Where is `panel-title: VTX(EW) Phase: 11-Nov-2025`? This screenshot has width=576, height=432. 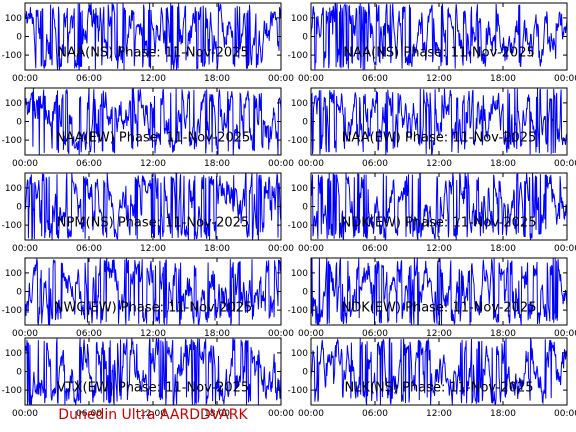 panel-title: VTX(EW) Phase: 11-Nov-2025 is located at coordinates (153, 388).